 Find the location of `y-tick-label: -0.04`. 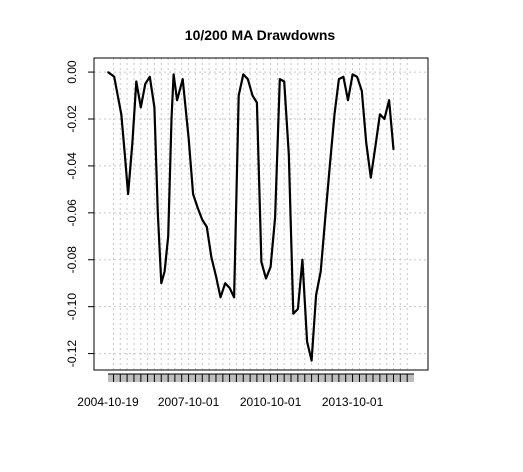

y-tick-label: -0.04 is located at coordinates (72, 166).